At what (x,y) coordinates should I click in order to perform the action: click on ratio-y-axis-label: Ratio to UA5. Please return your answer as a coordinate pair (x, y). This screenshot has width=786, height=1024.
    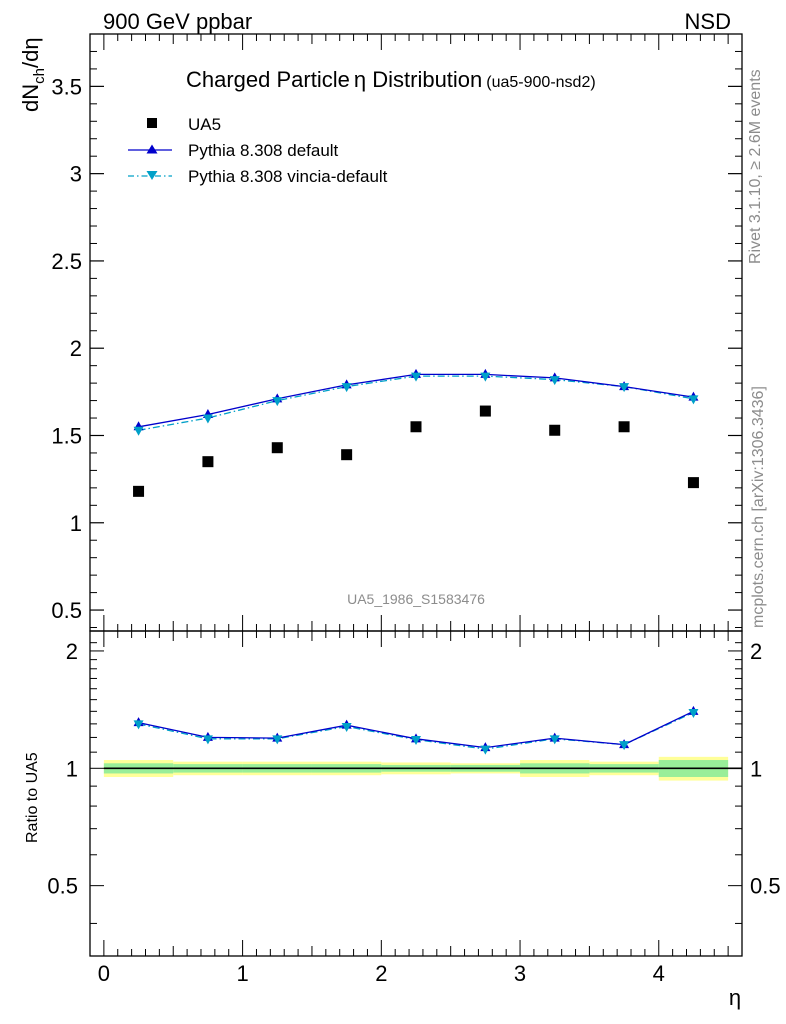
    Looking at the image, I should click on (32, 797).